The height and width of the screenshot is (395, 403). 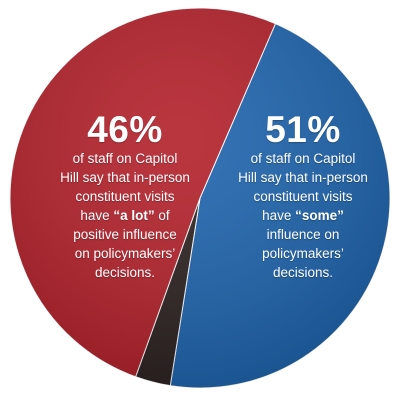 I want to click on slice-percent: 51%, so click(x=303, y=129).